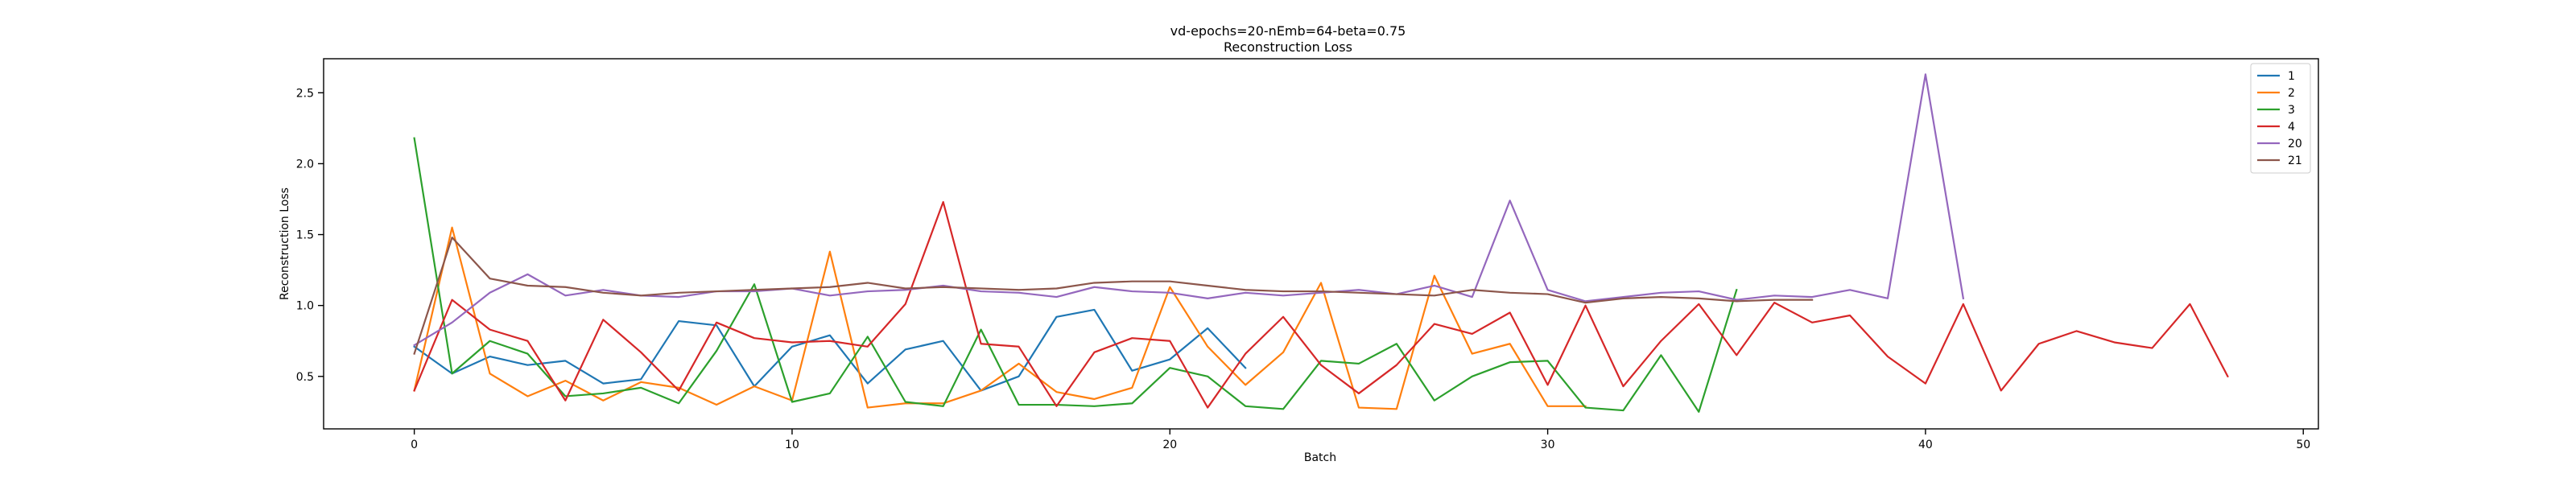 The width and height of the screenshot is (2576, 486). What do you see at coordinates (1288, 47) in the screenshot?
I see `chart-subtitle: Reconstruction Loss` at bounding box center [1288, 47].